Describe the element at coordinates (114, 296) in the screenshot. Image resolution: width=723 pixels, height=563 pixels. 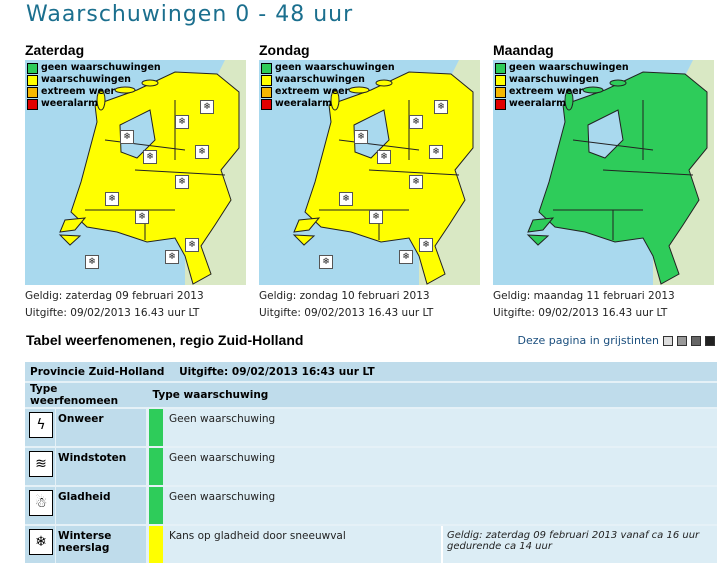
I see `valid-date: Geldig: zaterdag 09 februari 2013` at that location.